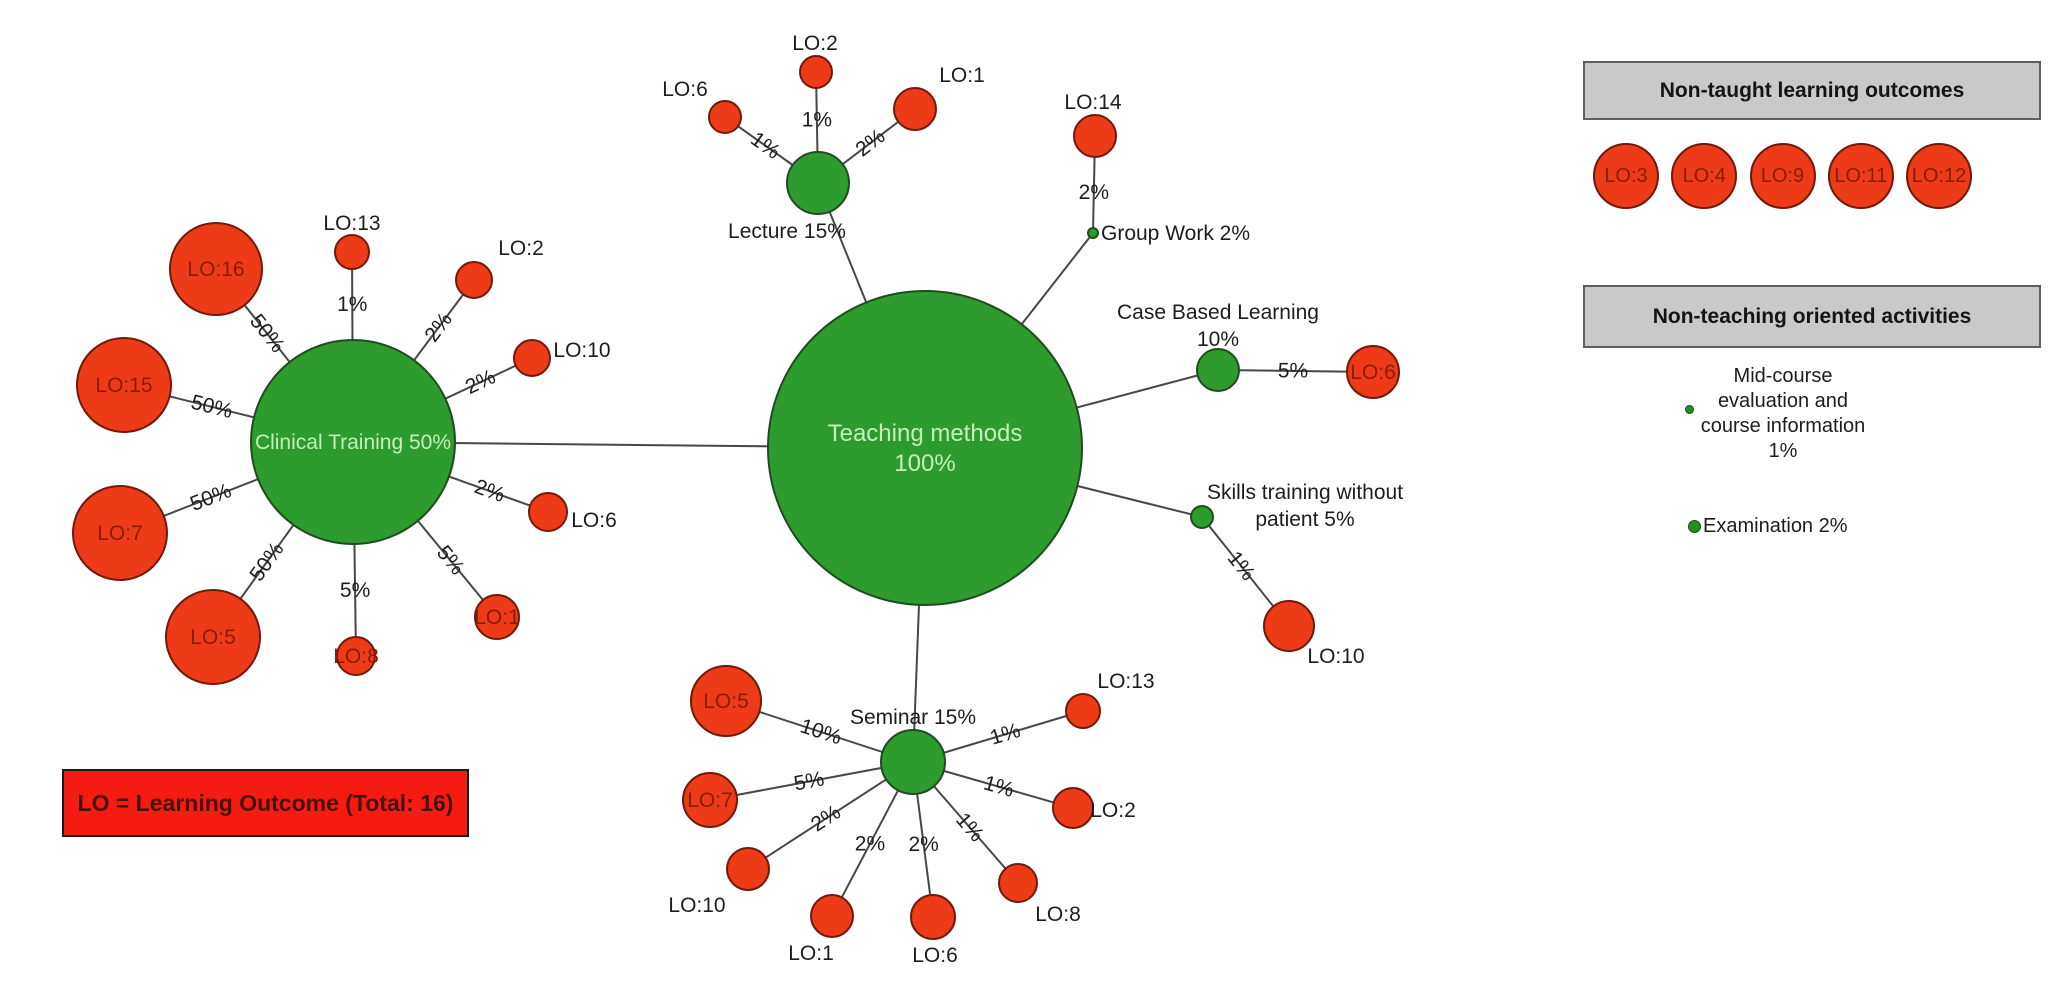 The height and width of the screenshot is (1001, 2059). I want to click on node-se10, so click(748, 869).